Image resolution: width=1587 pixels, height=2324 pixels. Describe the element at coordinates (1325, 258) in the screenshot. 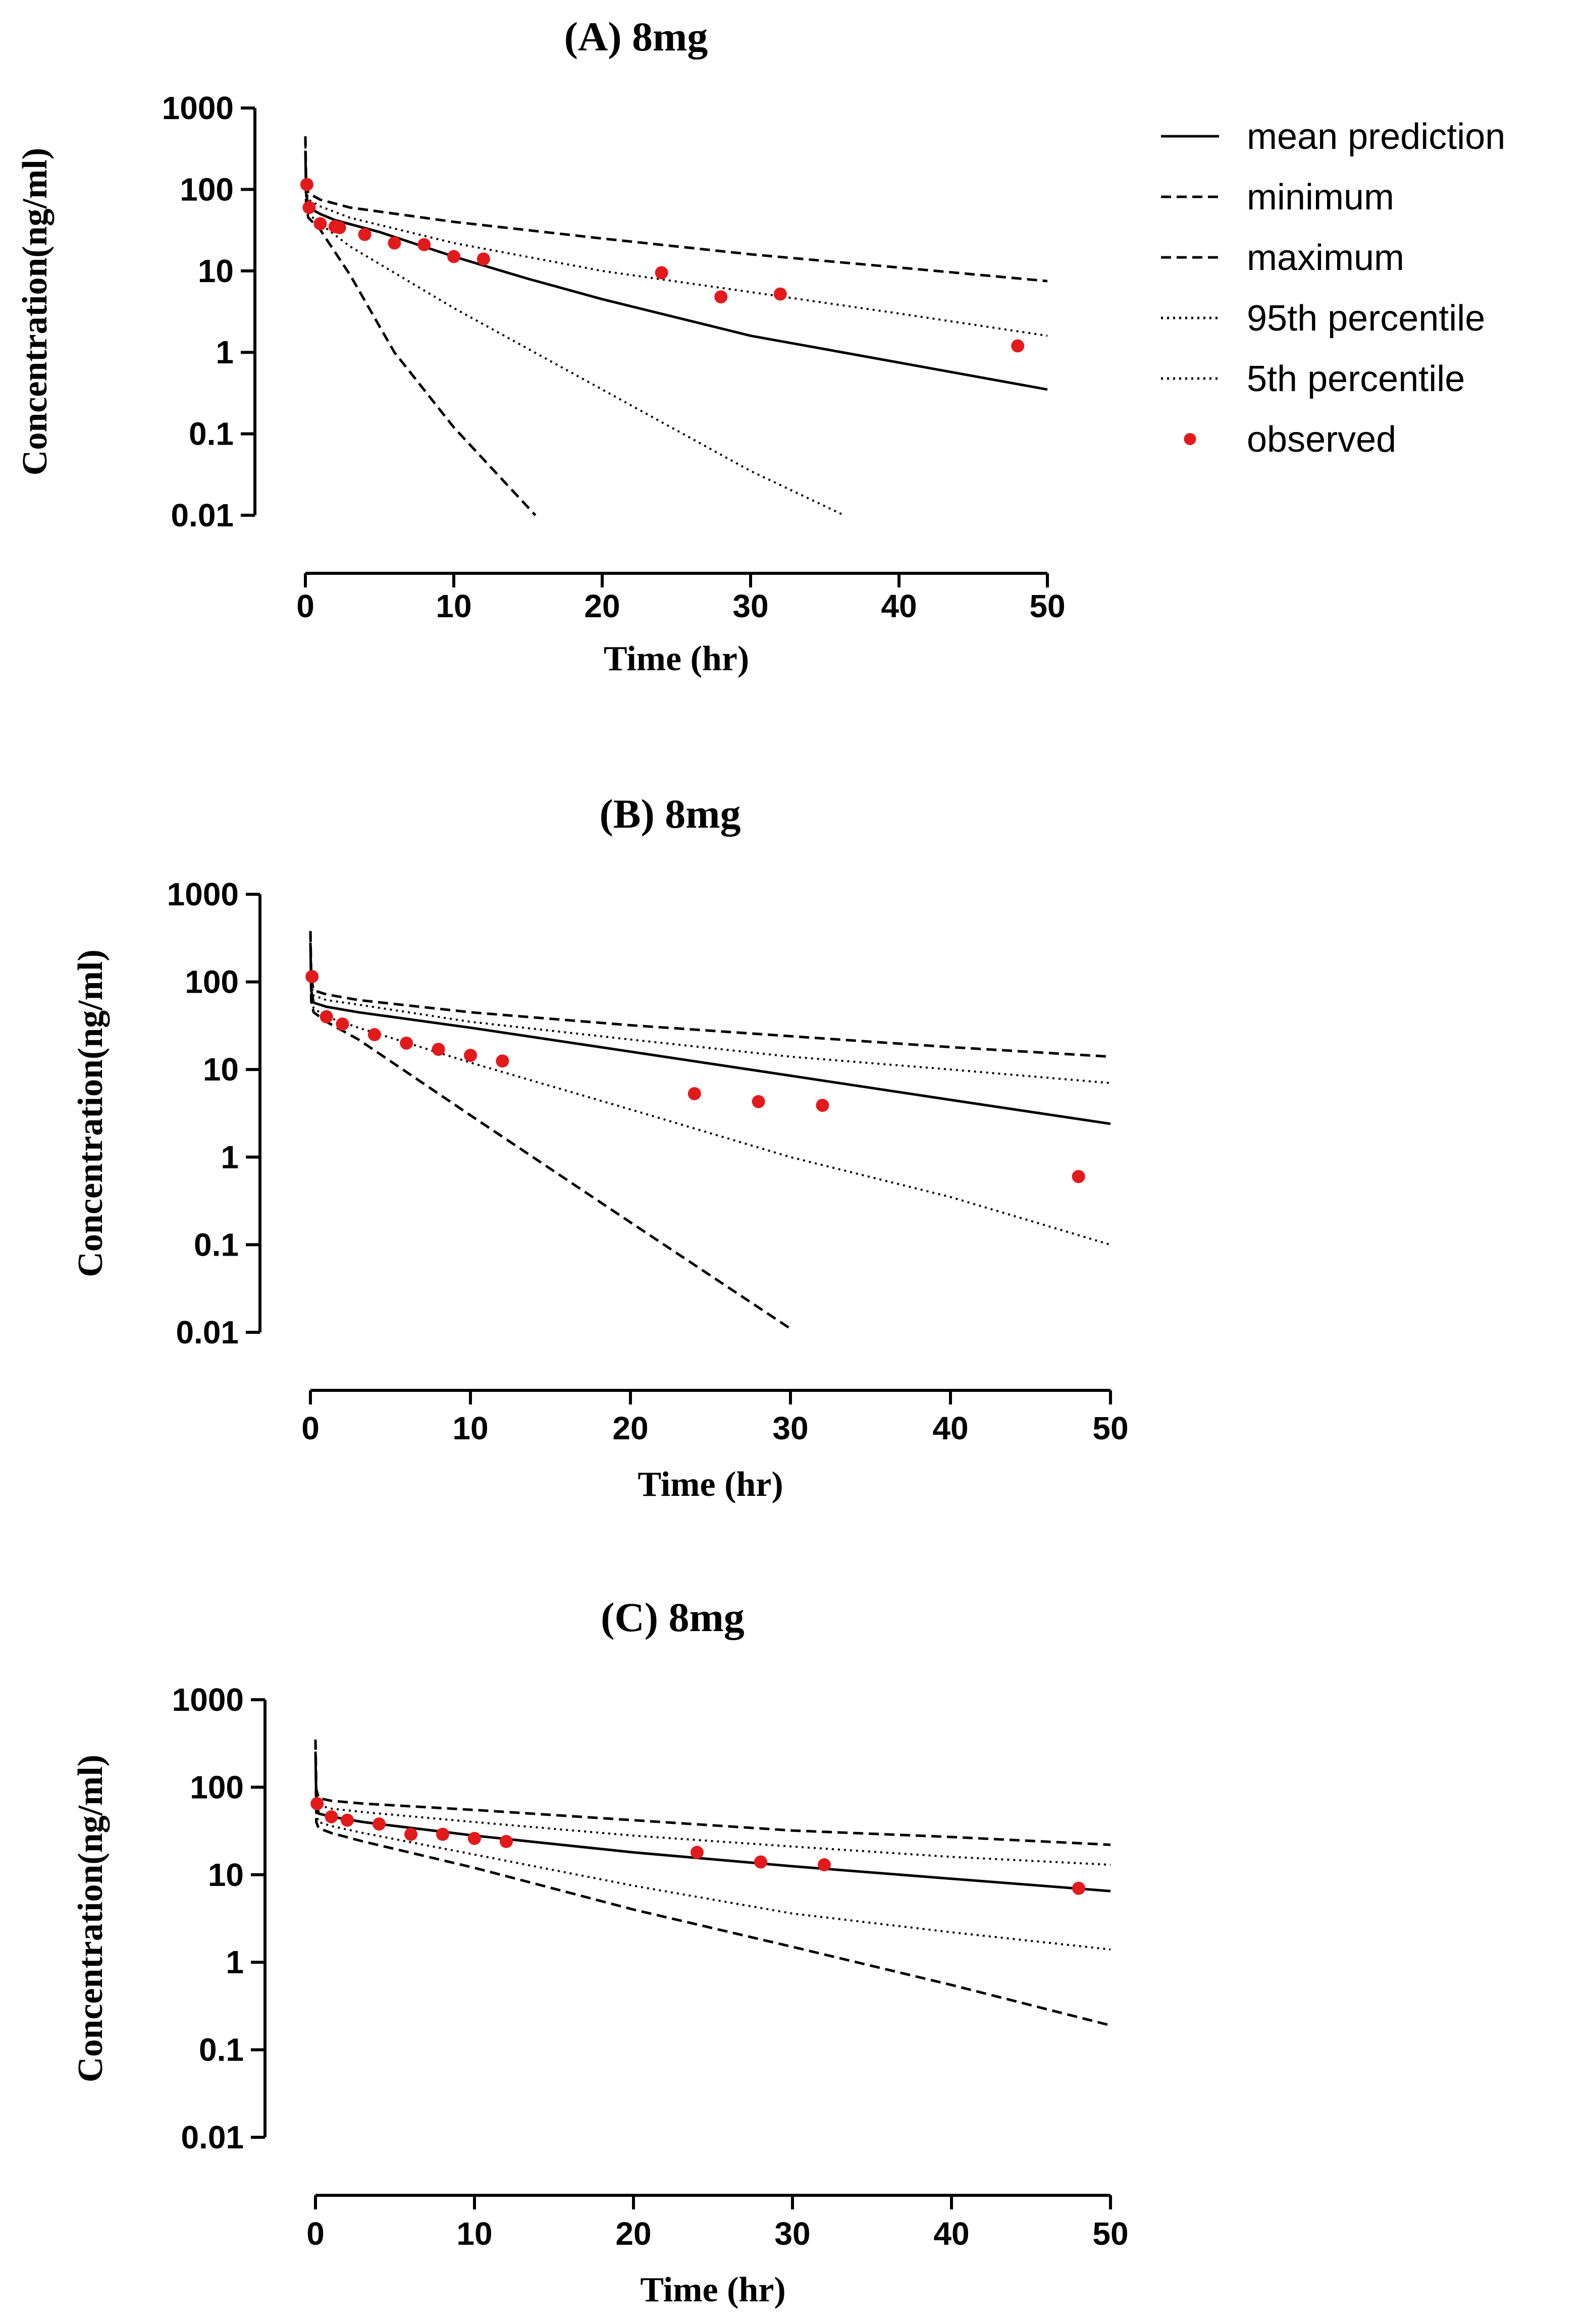

I see `legend-label: maximum` at that location.